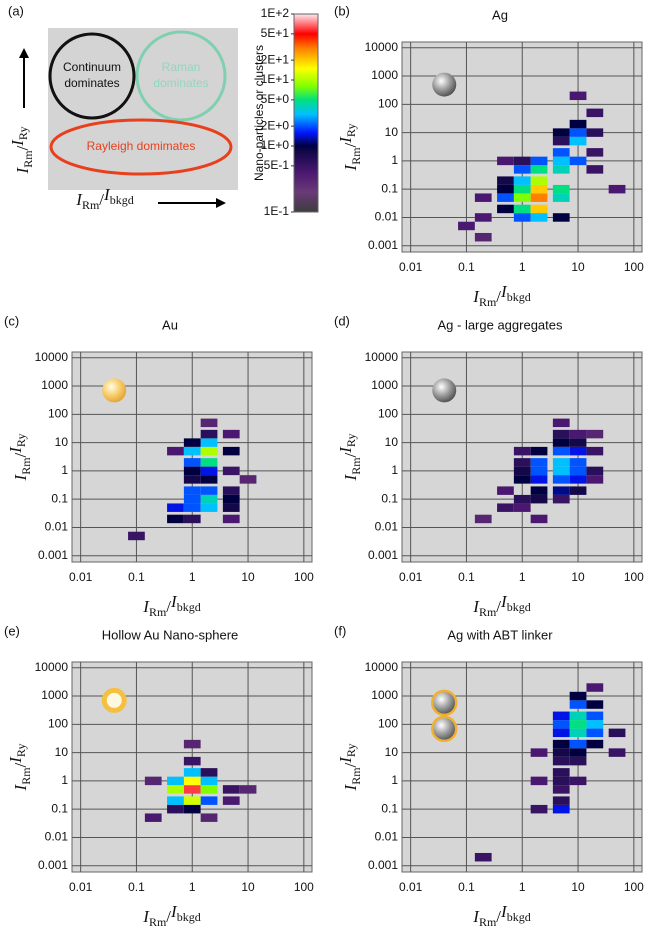 The image size is (653, 944). I want to click on x-tick-label: 100, so click(634, 577).